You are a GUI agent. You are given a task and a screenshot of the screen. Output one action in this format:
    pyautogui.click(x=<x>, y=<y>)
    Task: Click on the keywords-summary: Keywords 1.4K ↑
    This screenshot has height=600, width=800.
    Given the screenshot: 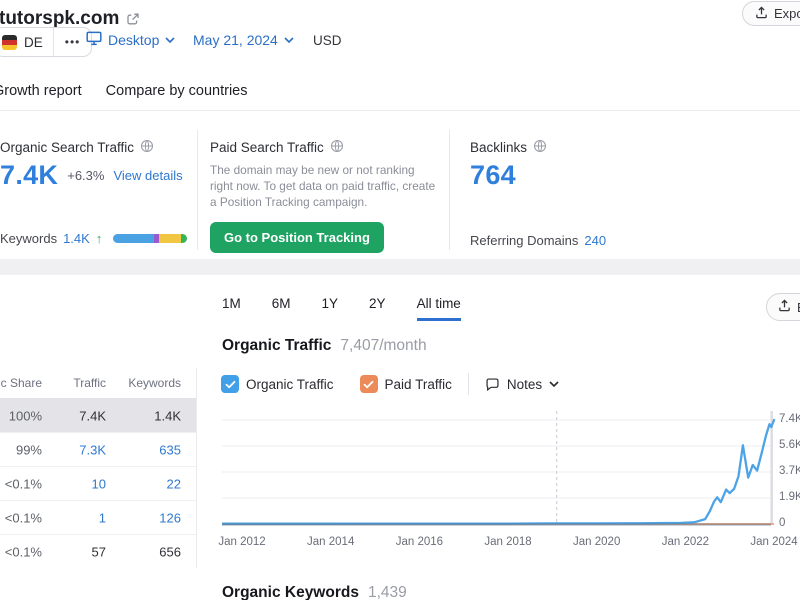 What is the action you would take?
    pyautogui.click(x=94, y=238)
    